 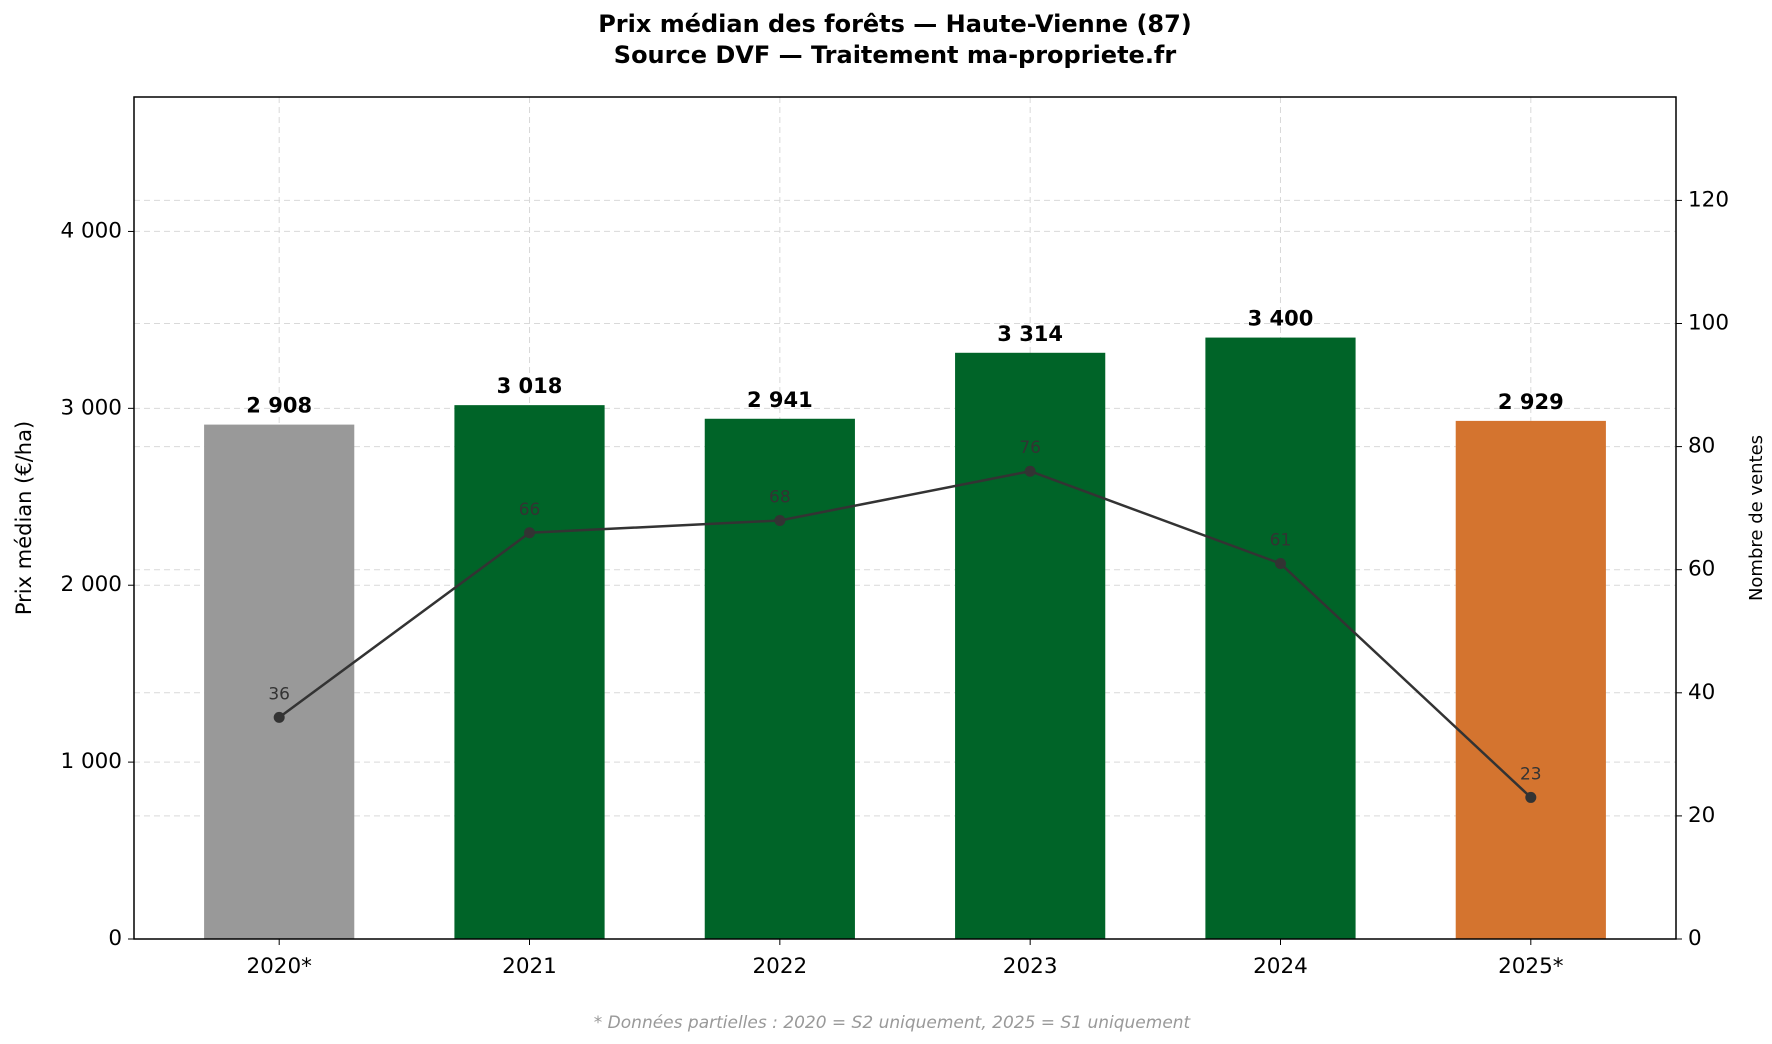 What do you see at coordinates (1701, 569) in the screenshot?
I see `y2-tick-label: 60` at bounding box center [1701, 569].